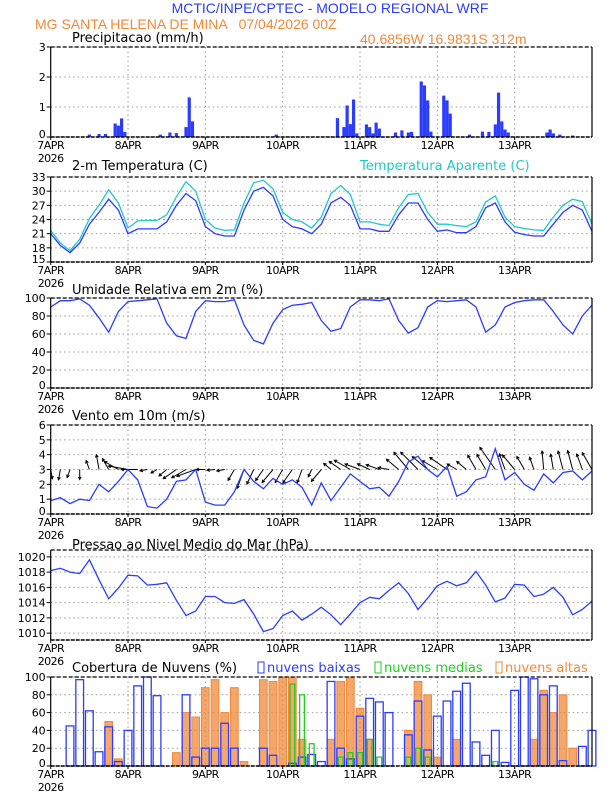  What do you see at coordinates (360, 759) in the screenshot?
I see `cloud-mid-bar` at bounding box center [360, 759].